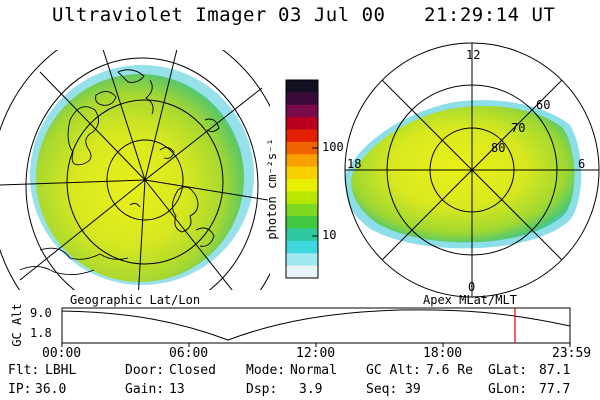  Describe the element at coordinates (572, 353) in the screenshot. I see `x-tick-2359: 23:59` at that location.